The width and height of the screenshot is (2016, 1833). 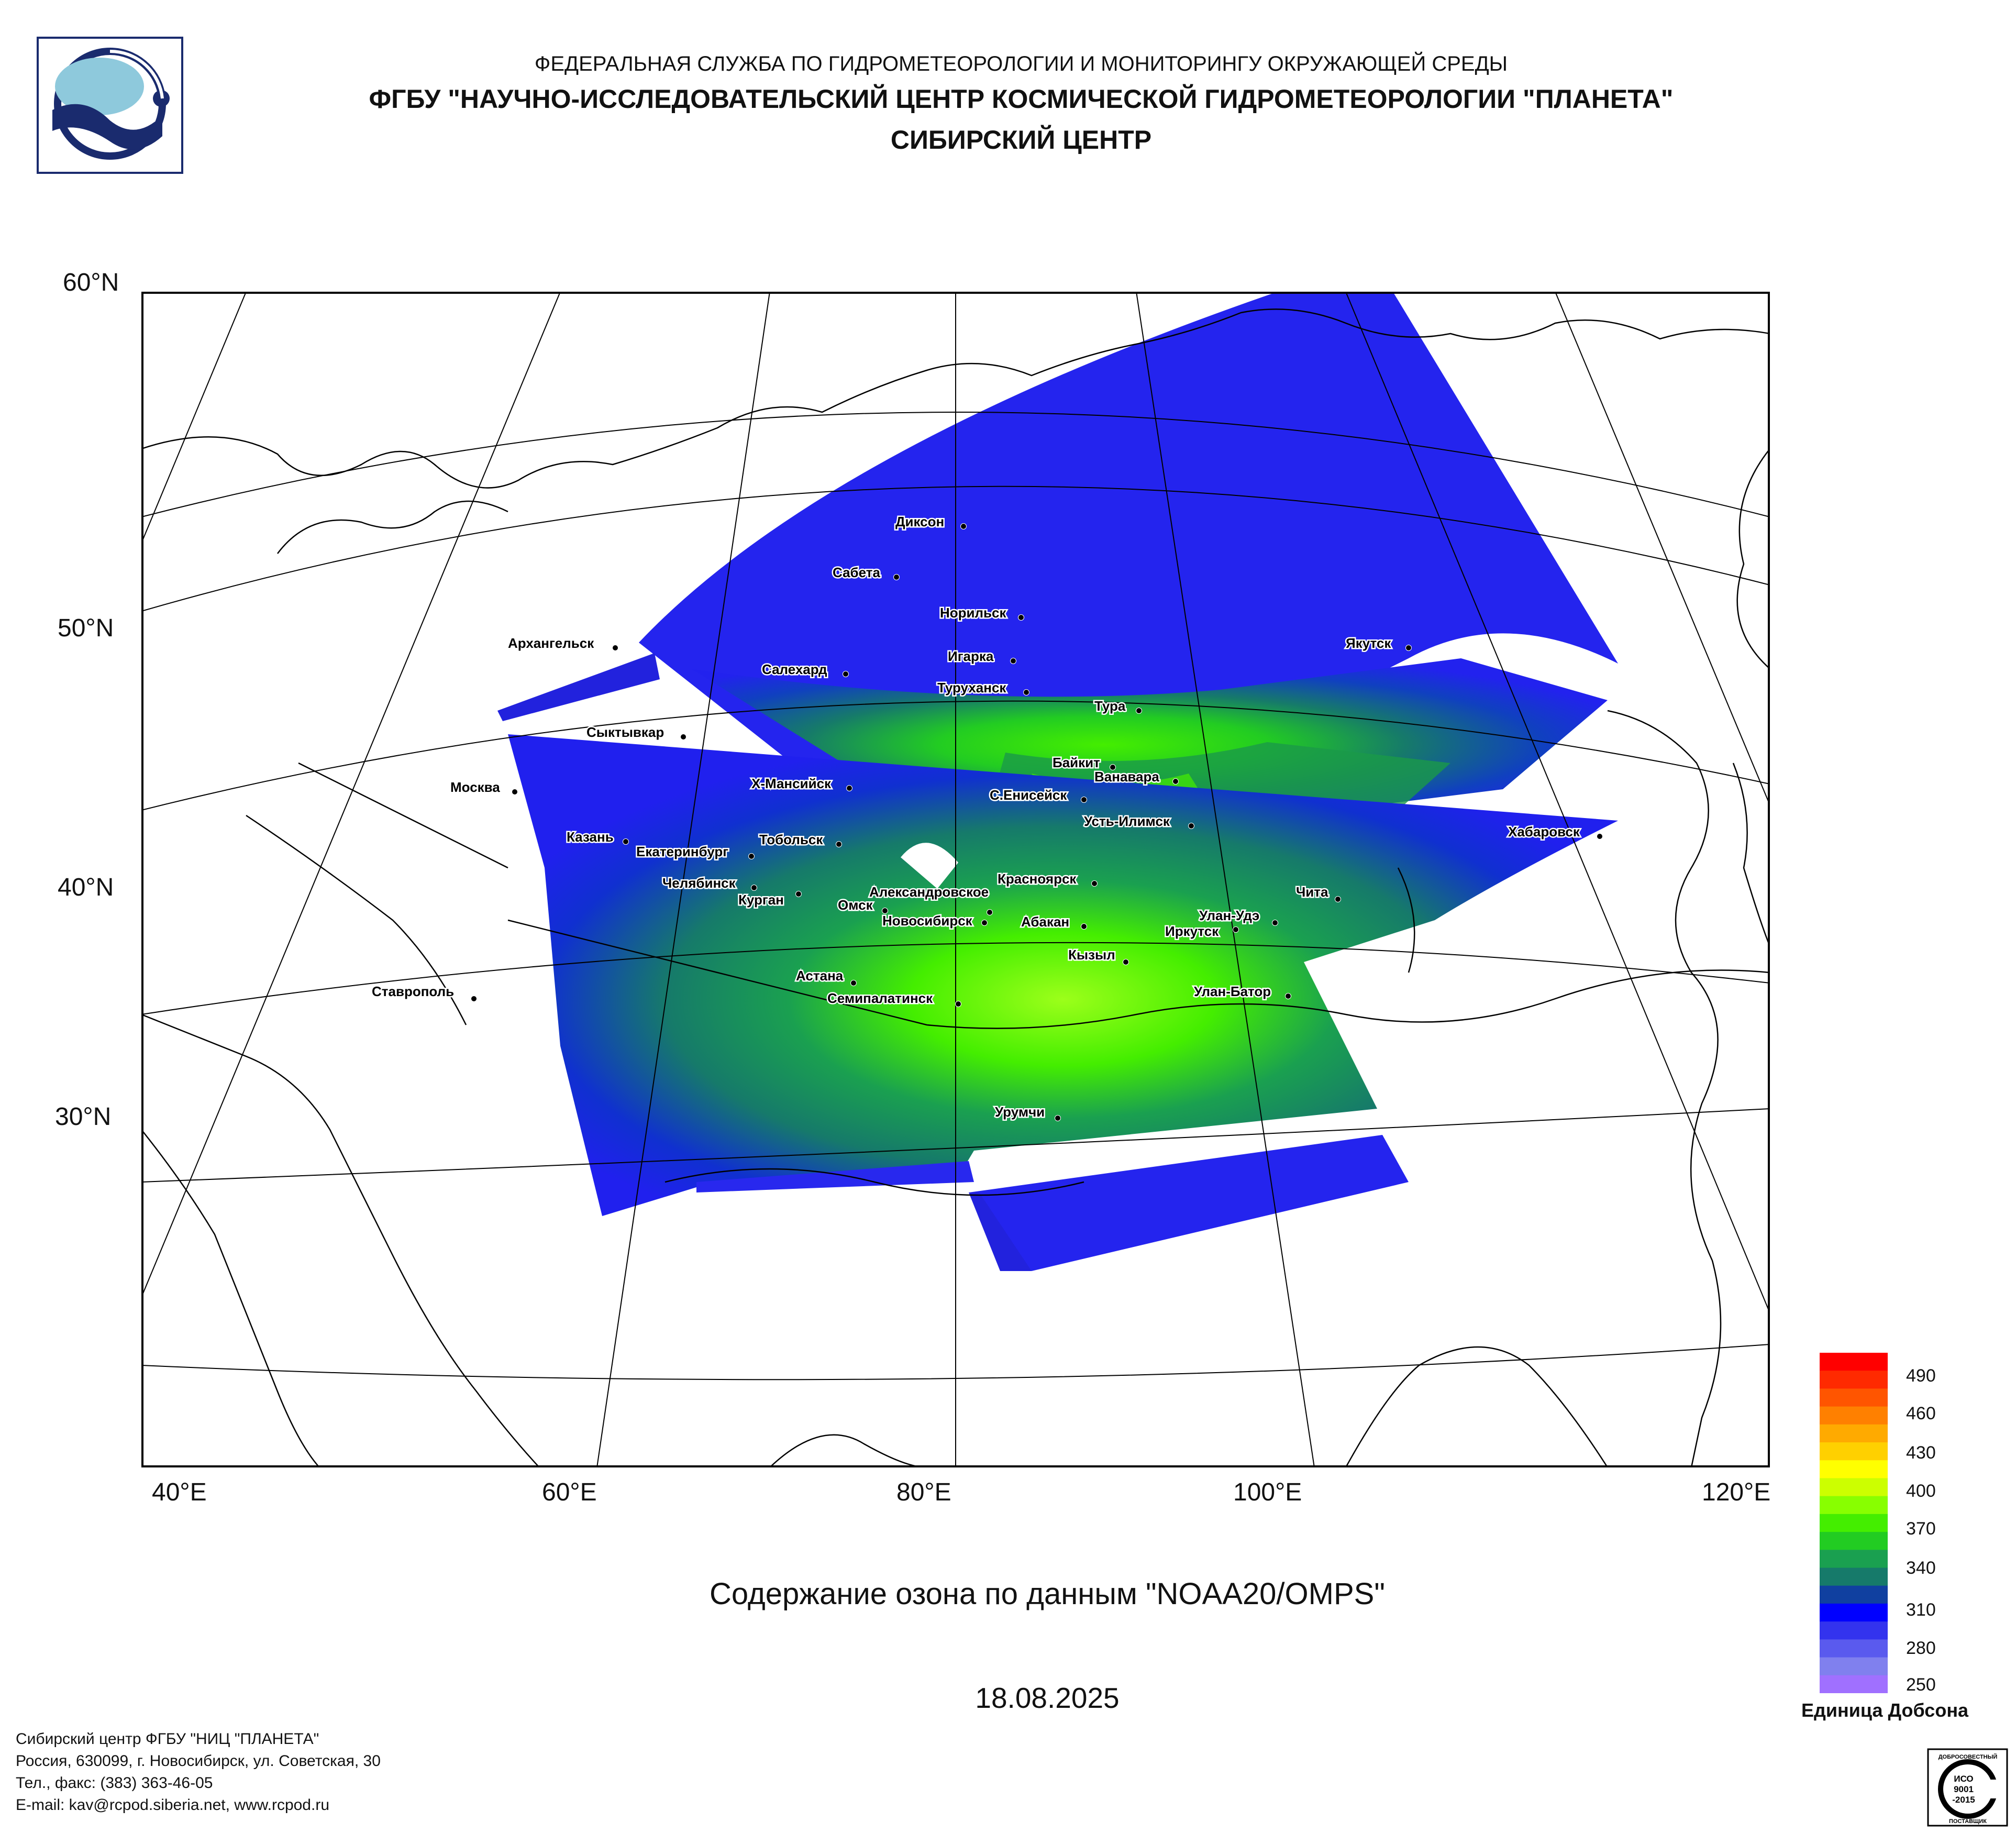 I want to click on cert-top-text: ДОБРОСОВЕСТНЫЙ, so click(x=1969, y=1756).